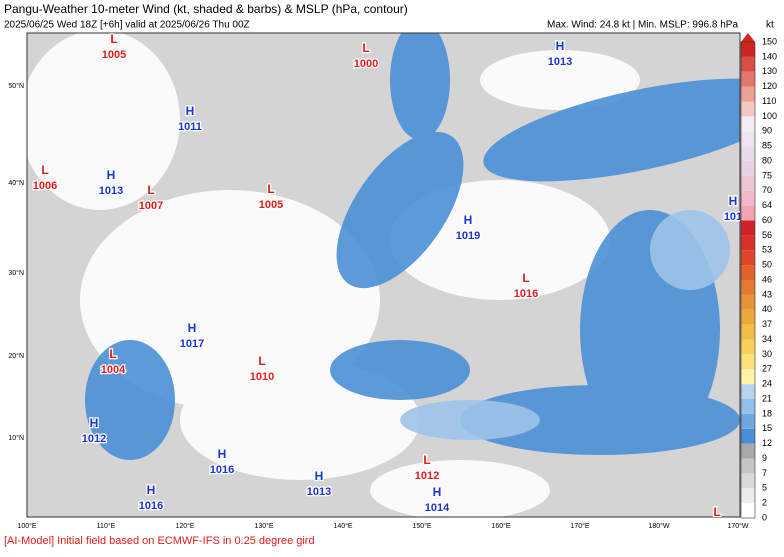  What do you see at coordinates (26, 526) in the screenshot?
I see `lon-label: 100°E` at bounding box center [26, 526].